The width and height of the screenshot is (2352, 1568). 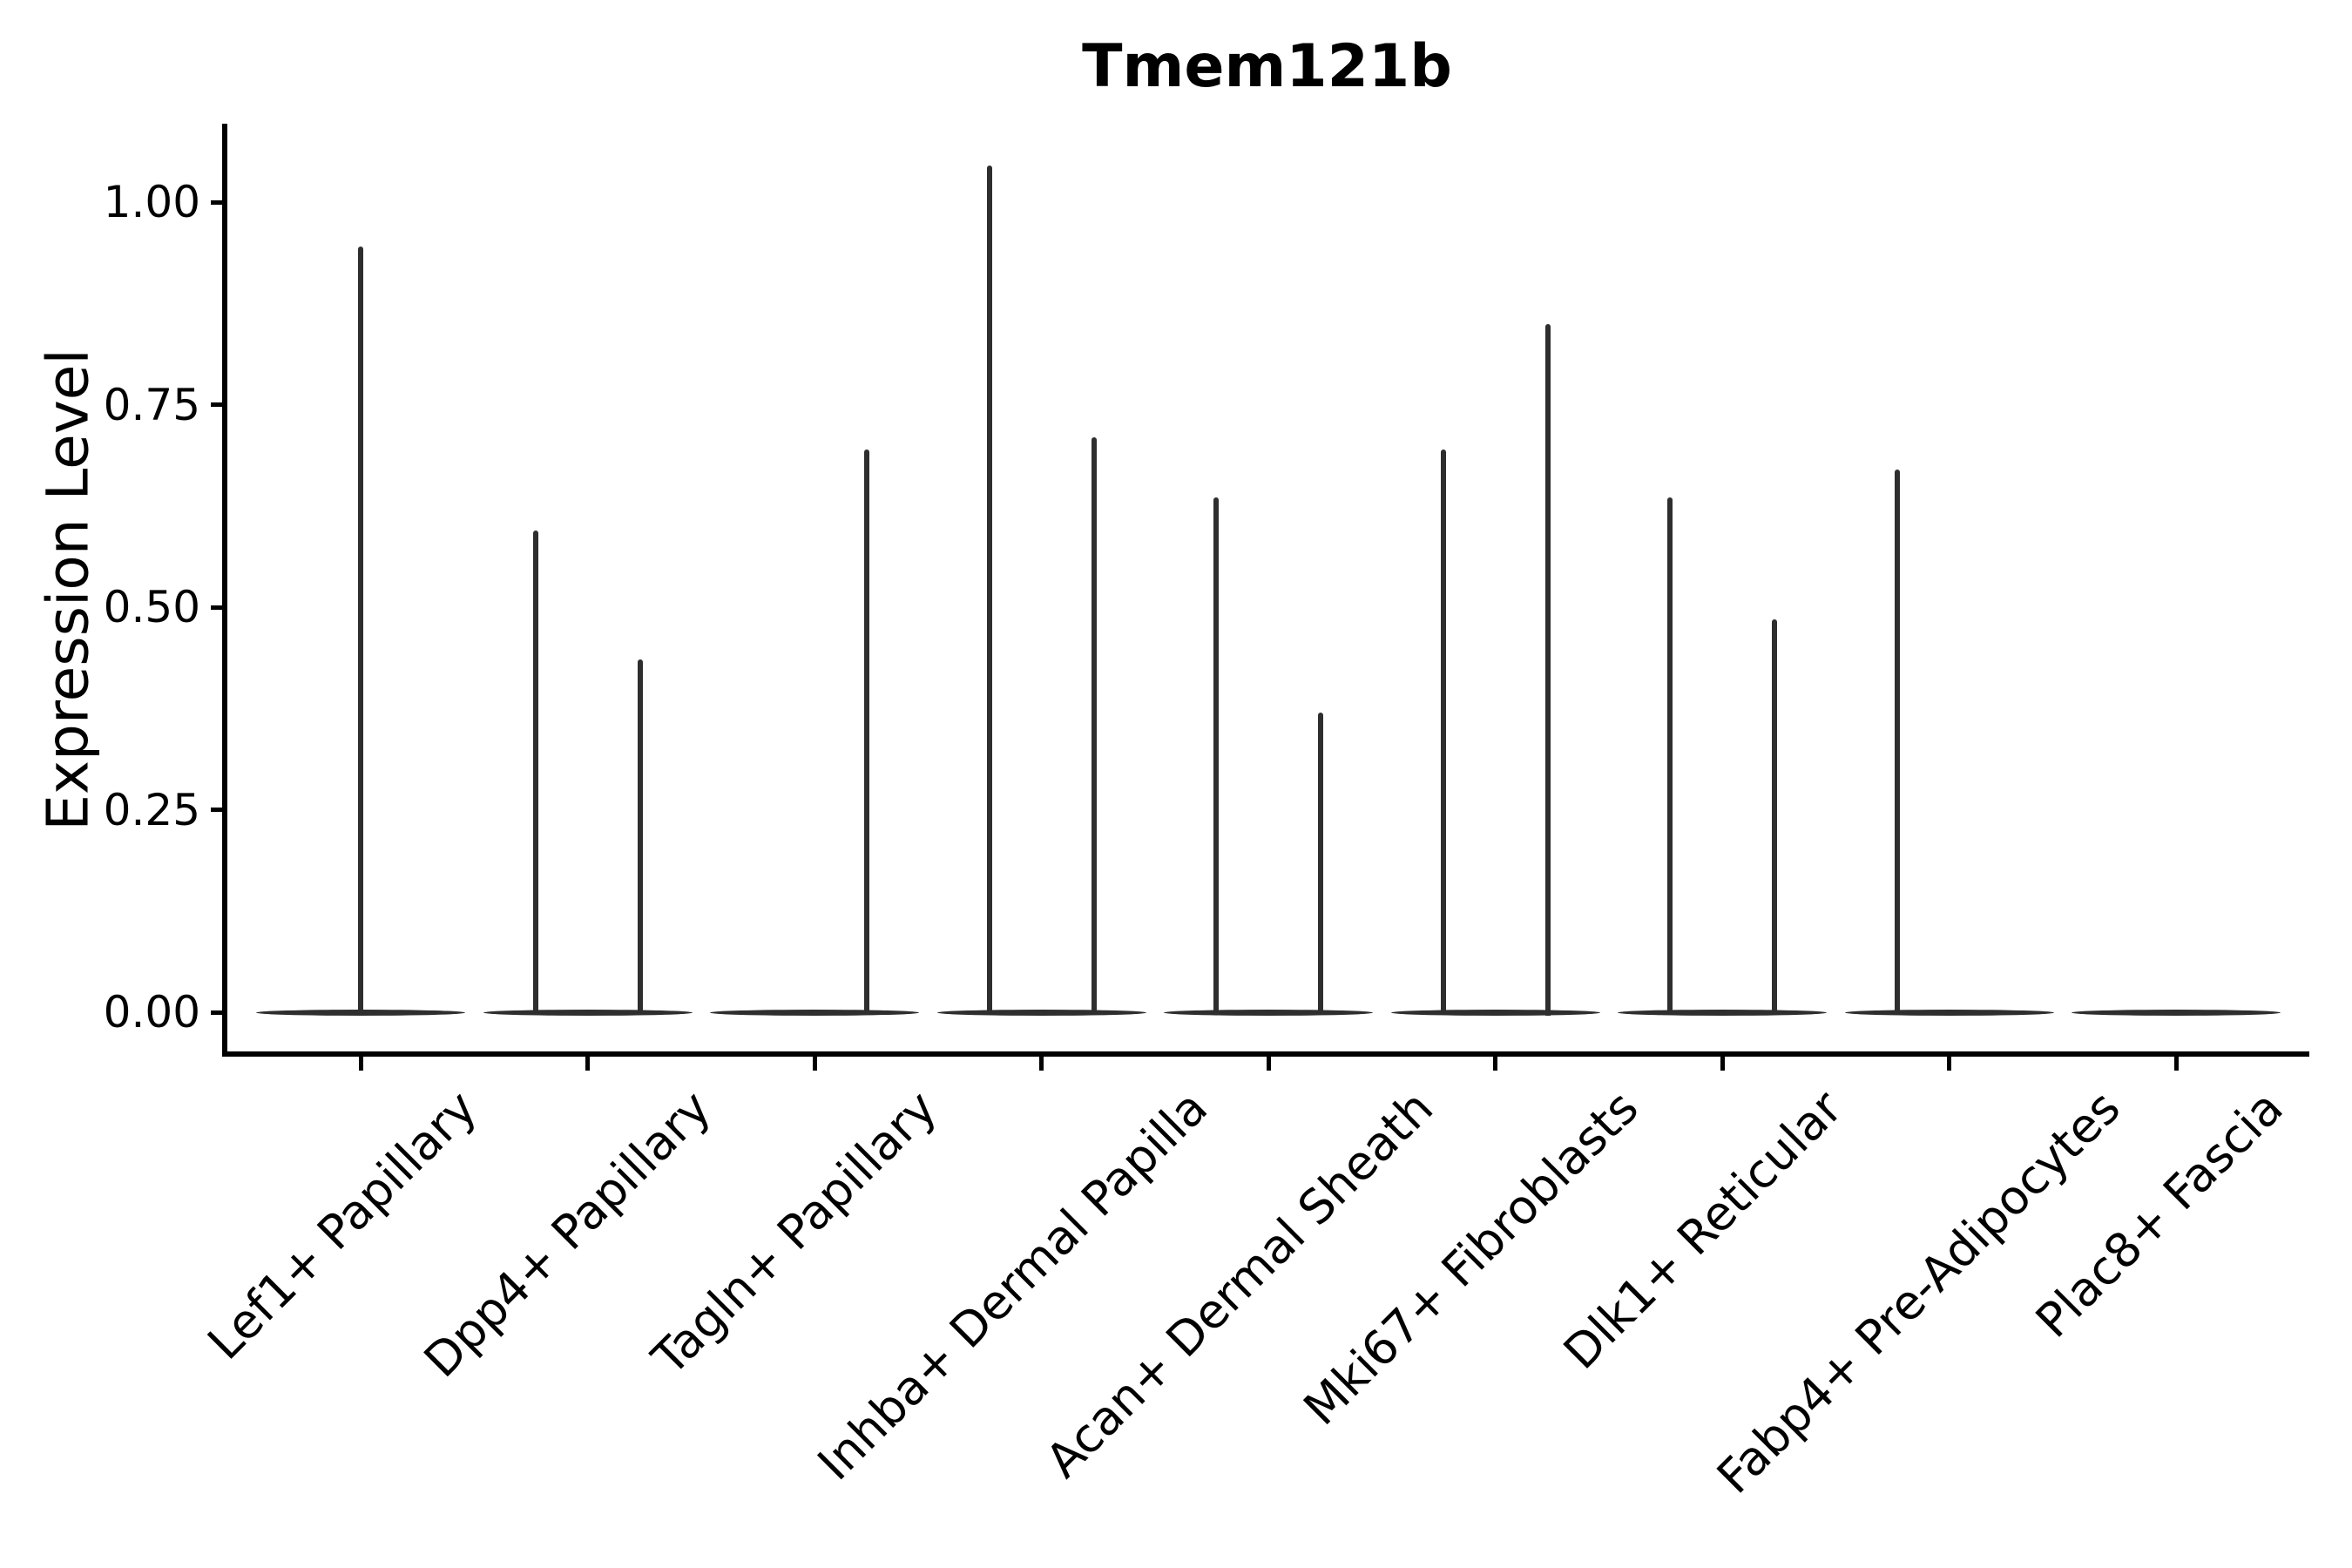 I want to click on y-tick-label: 0.50, so click(x=151, y=607).